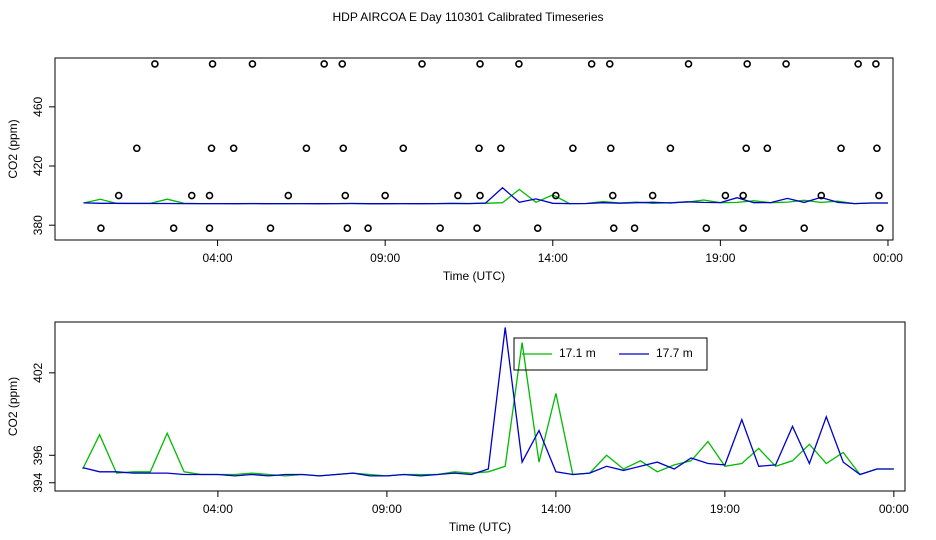 The width and height of the screenshot is (936, 540). What do you see at coordinates (577, 353) in the screenshot?
I see `legend-label: 17.1 m` at bounding box center [577, 353].